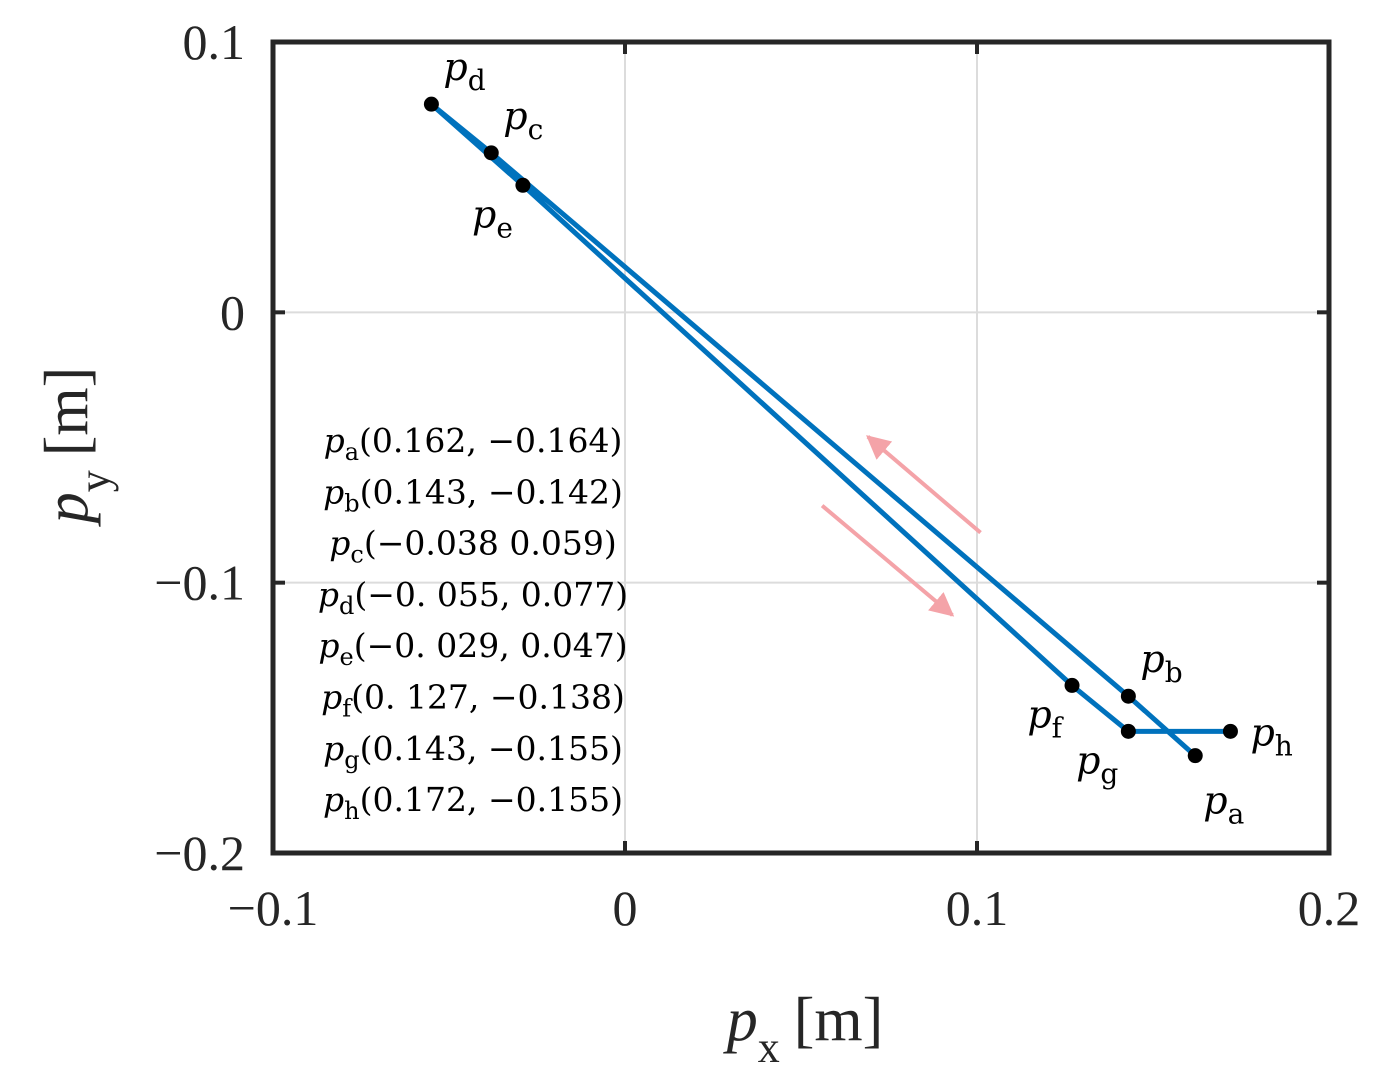  What do you see at coordinates (67, 509) in the screenshot?
I see `y-axis-label-symbol: p` at bounding box center [67, 509].